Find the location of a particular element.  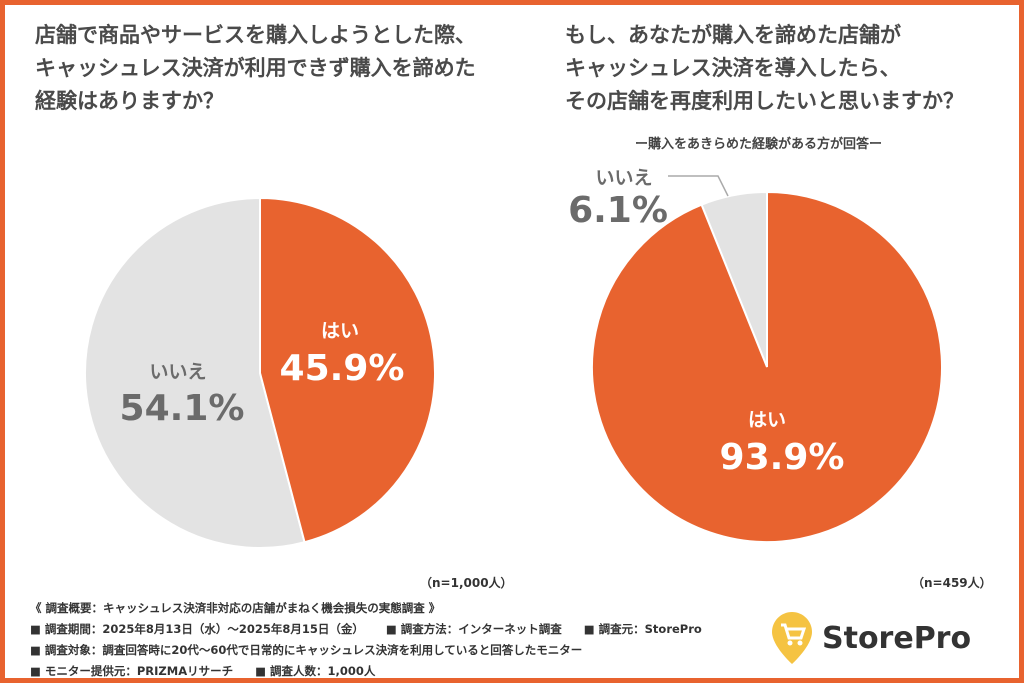

chart1-yes-value: 45.9% is located at coordinates (342, 368).